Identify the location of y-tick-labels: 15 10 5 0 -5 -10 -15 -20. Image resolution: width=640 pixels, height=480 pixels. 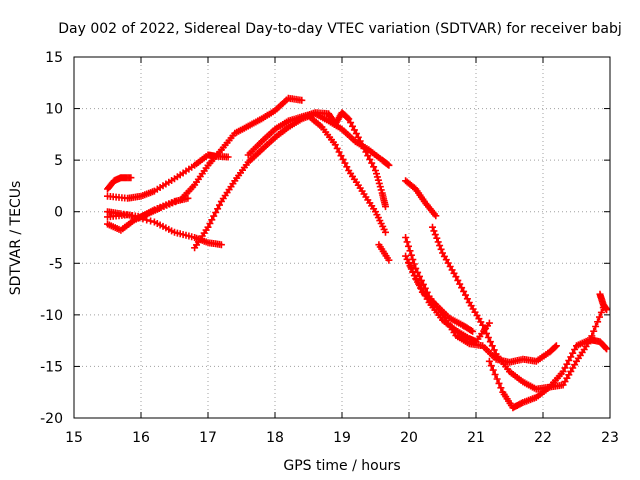
(51, 238).